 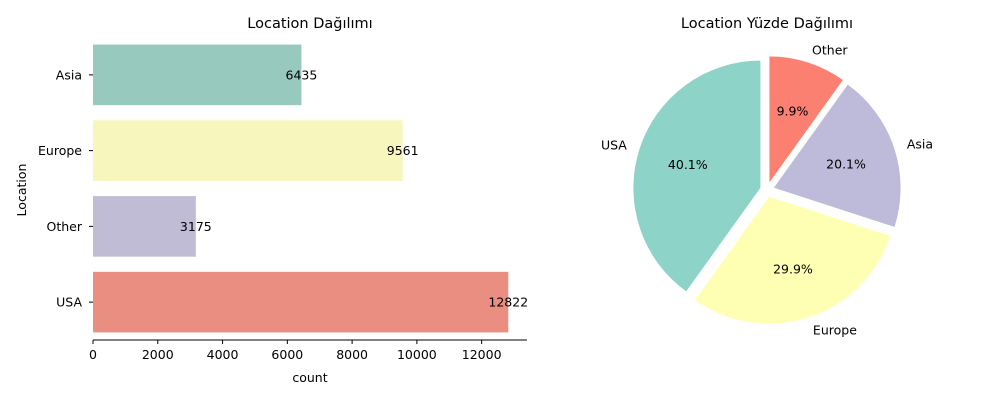 What do you see at coordinates (158, 354) in the screenshot?
I see `x-tick-label: 2000` at bounding box center [158, 354].